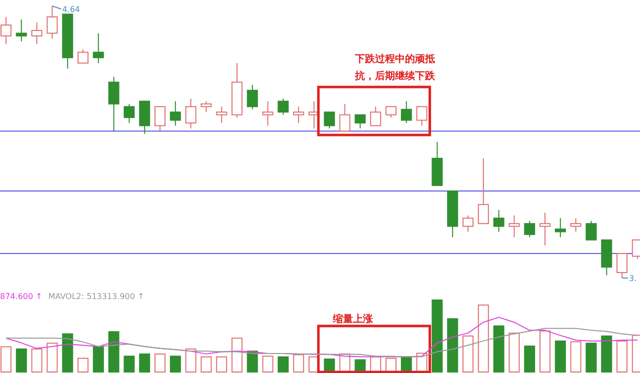  I want to click on annotation: 下跌过程中的顽抵抗，后期继续下跌, so click(395, 67).